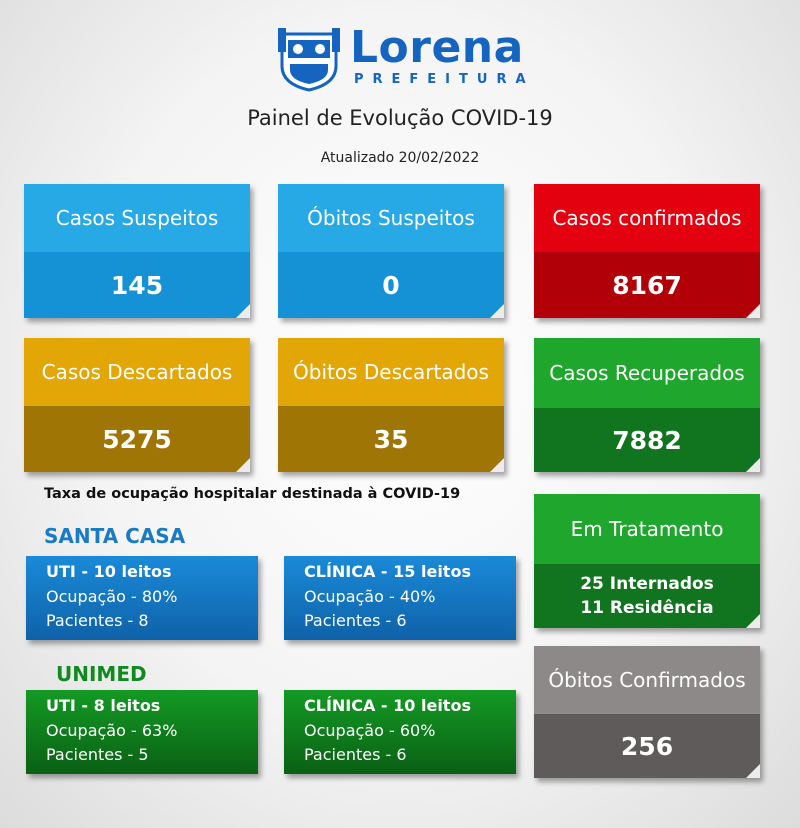 Image resolution: width=800 pixels, height=828 pixels. I want to click on card-label: Óbitos Suspeitos, so click(391, 218).